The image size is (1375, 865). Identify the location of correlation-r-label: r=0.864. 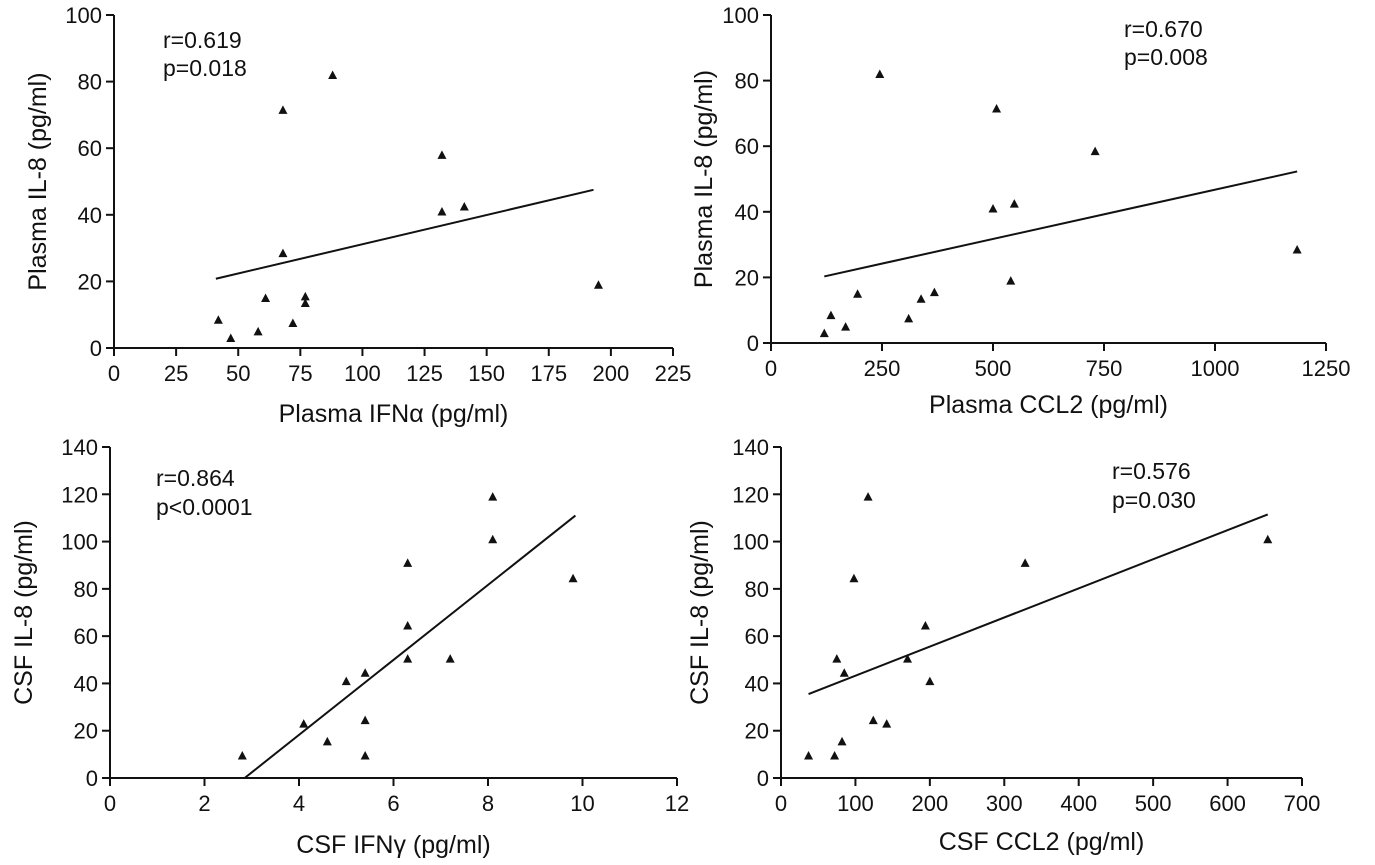
(195, 478).